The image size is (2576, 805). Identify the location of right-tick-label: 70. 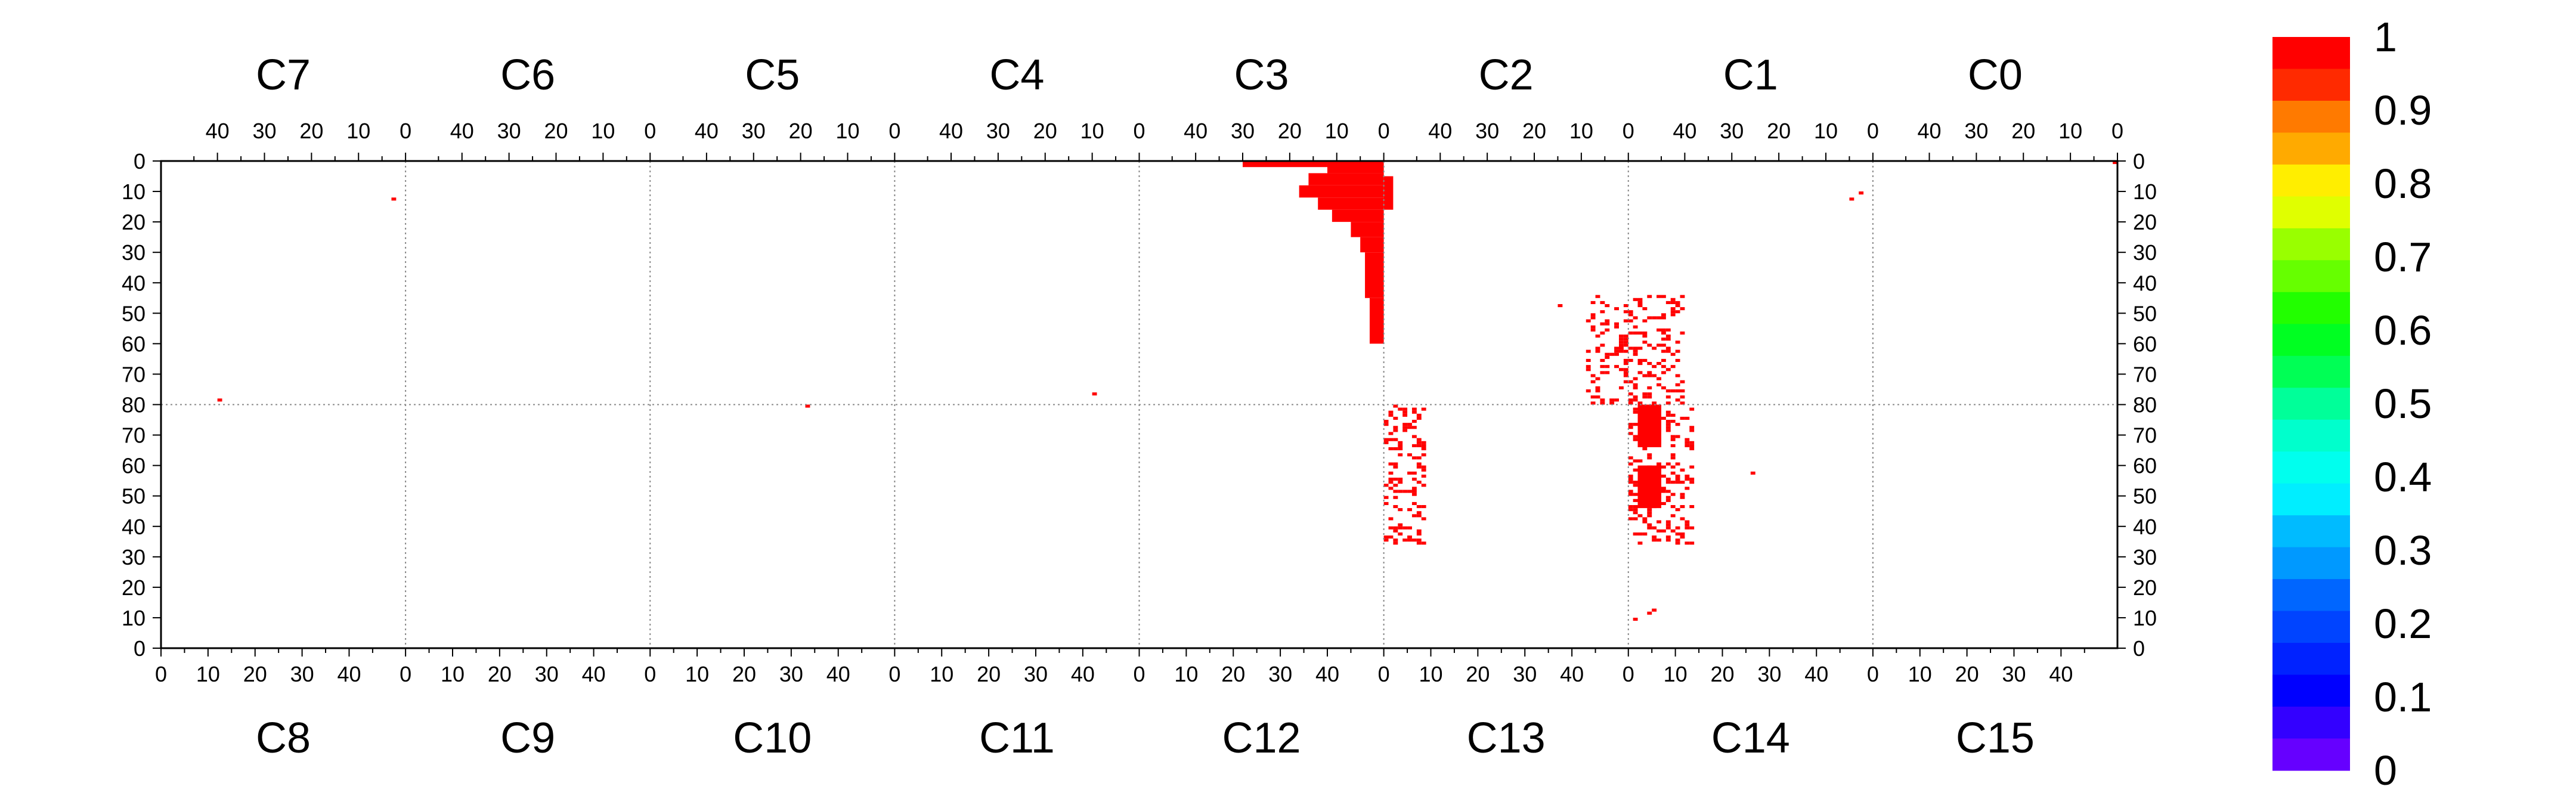
(2145, 436).